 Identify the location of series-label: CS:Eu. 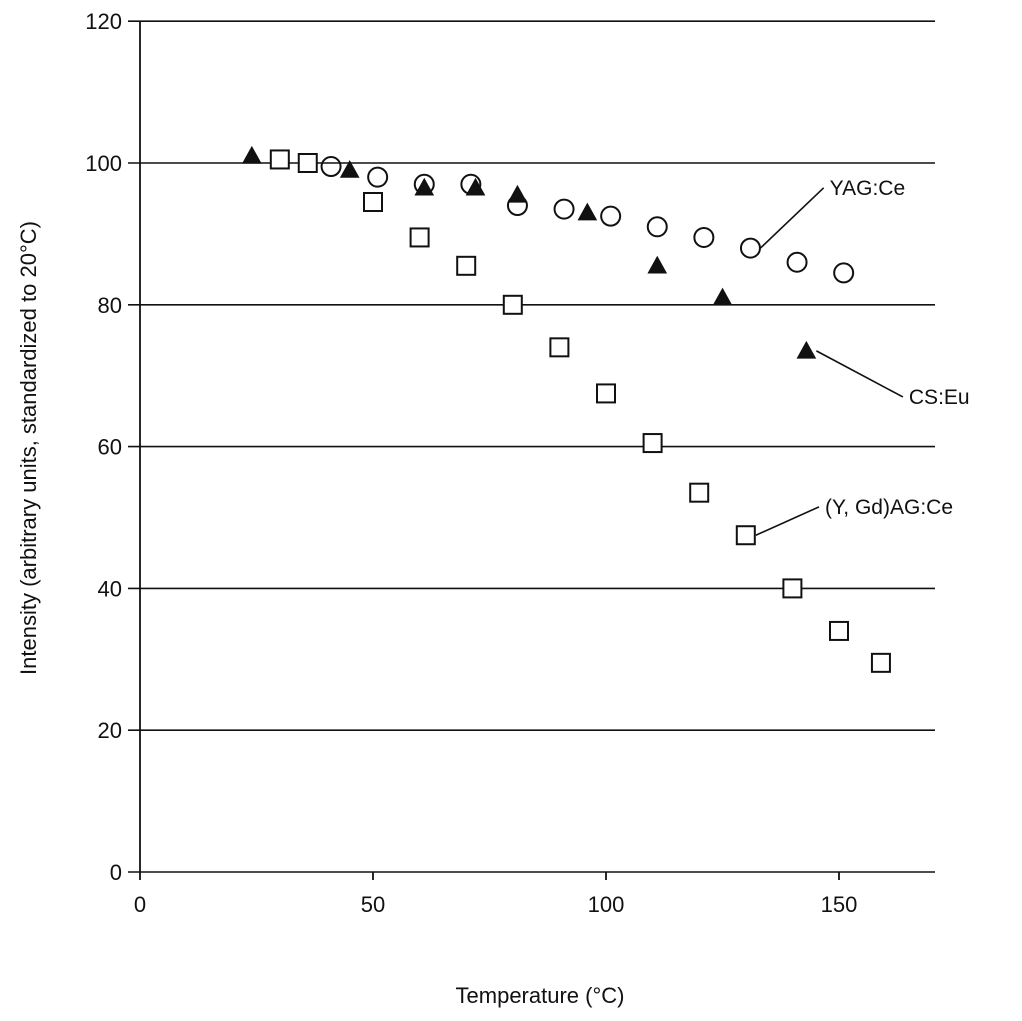
(939, 397).